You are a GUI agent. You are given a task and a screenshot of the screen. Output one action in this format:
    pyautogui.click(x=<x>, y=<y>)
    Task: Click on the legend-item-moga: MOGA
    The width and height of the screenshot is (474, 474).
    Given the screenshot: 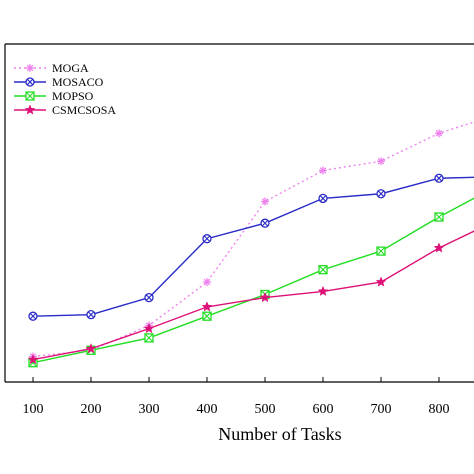 What is the action you would take?
    pyautogui.click(x=51, y=68)
    